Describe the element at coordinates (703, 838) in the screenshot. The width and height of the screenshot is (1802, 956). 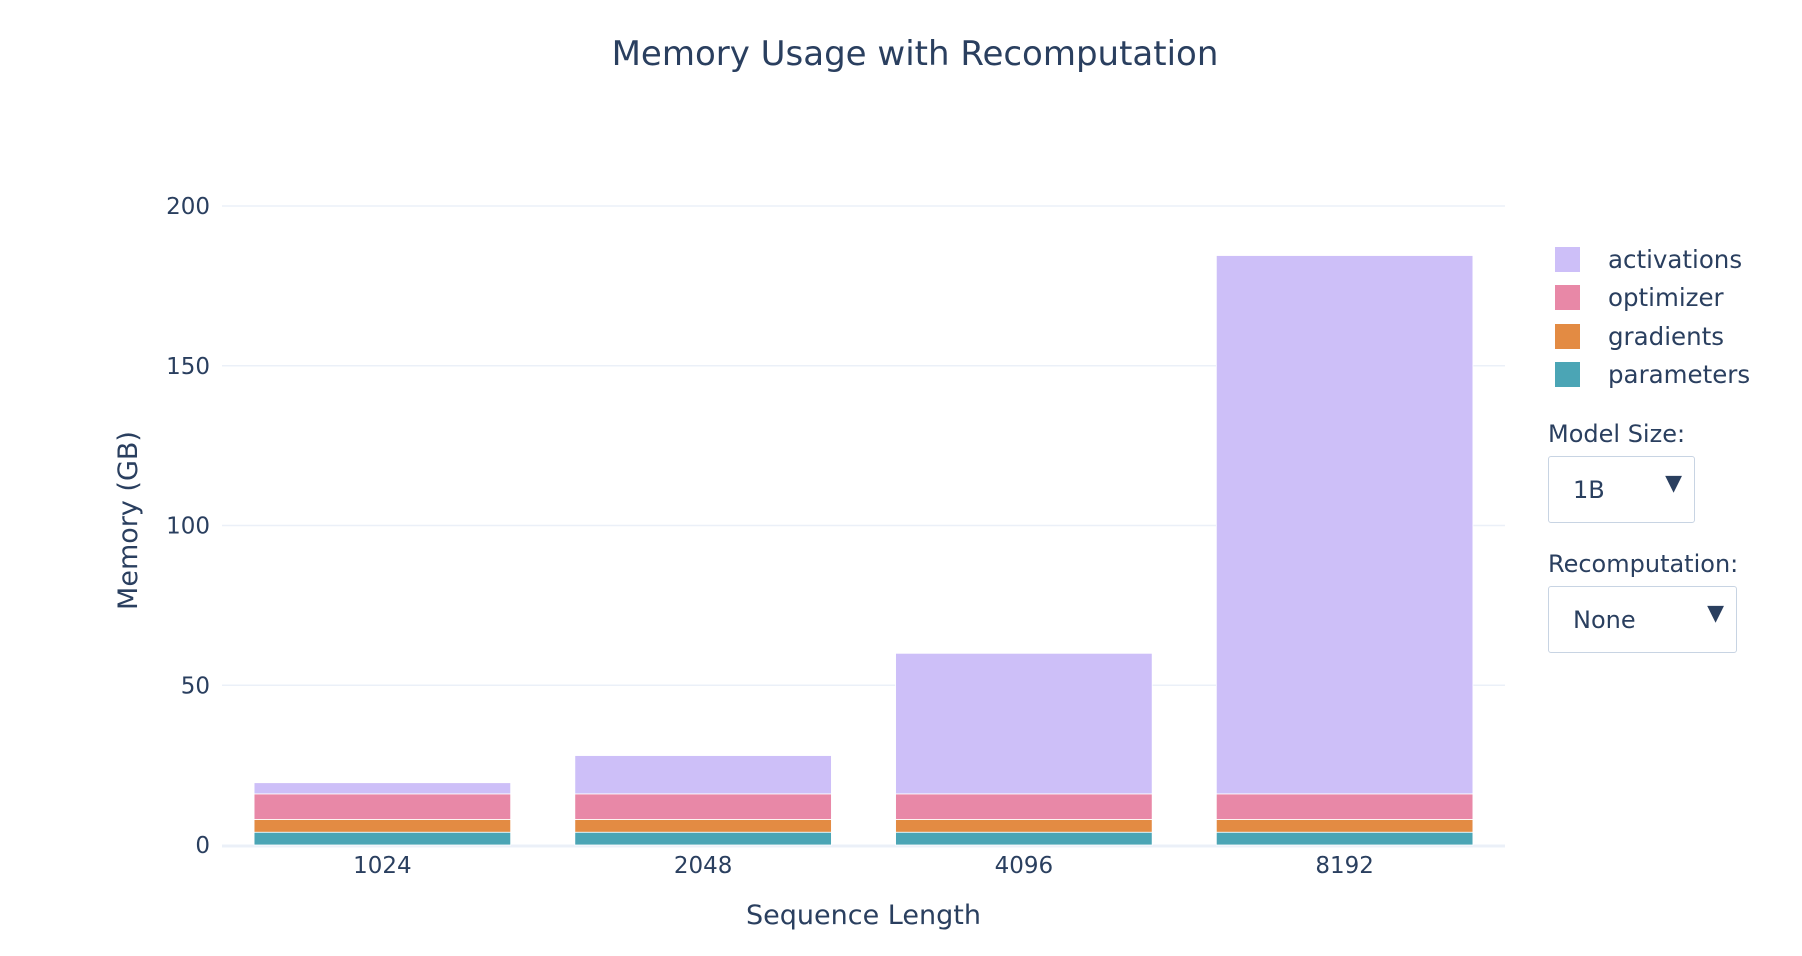
I see `bar-parameters-2048` at that location.